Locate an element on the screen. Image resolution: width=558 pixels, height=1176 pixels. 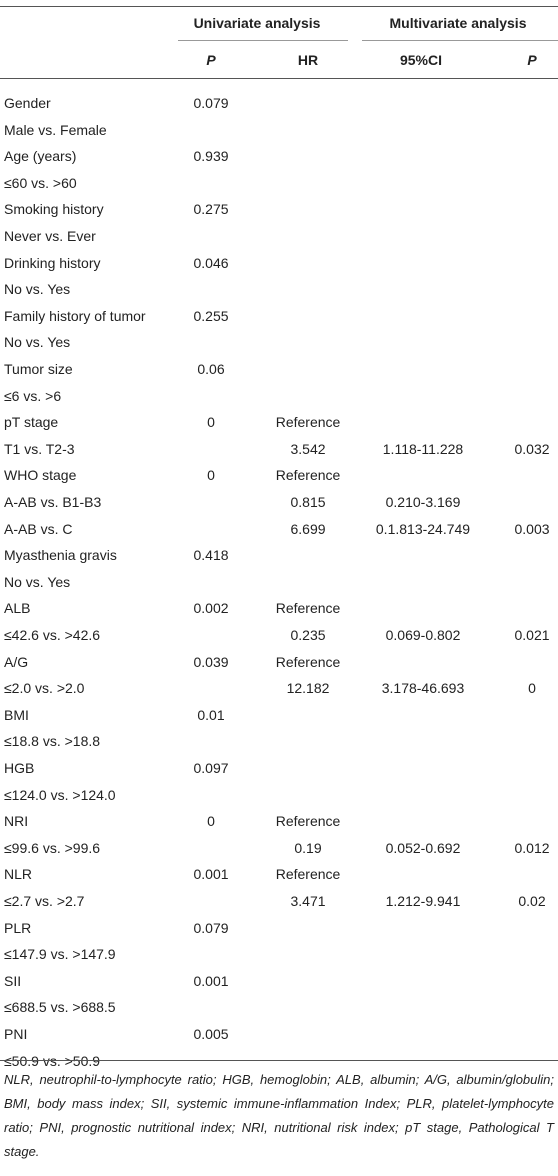
row-label: HGB is located at coordinates (19, 768).